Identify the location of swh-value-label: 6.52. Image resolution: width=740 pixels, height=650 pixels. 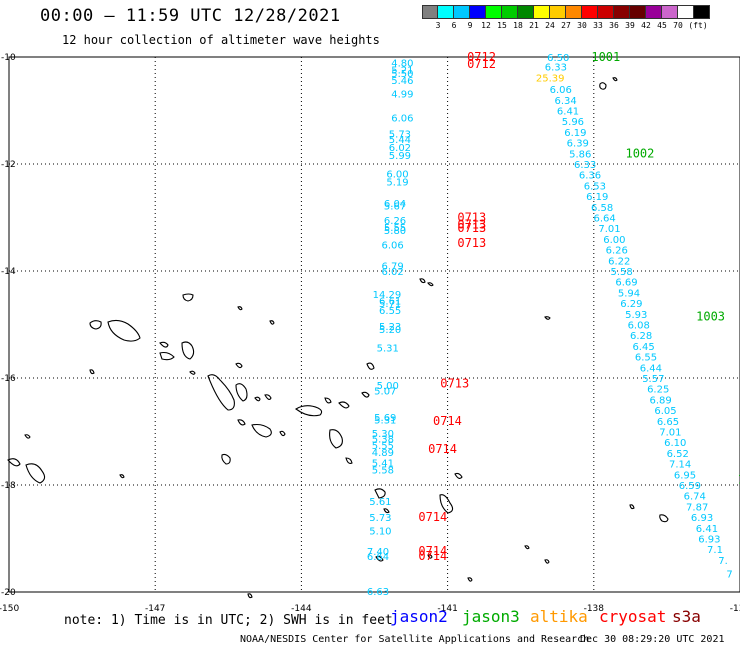
(678, 454).